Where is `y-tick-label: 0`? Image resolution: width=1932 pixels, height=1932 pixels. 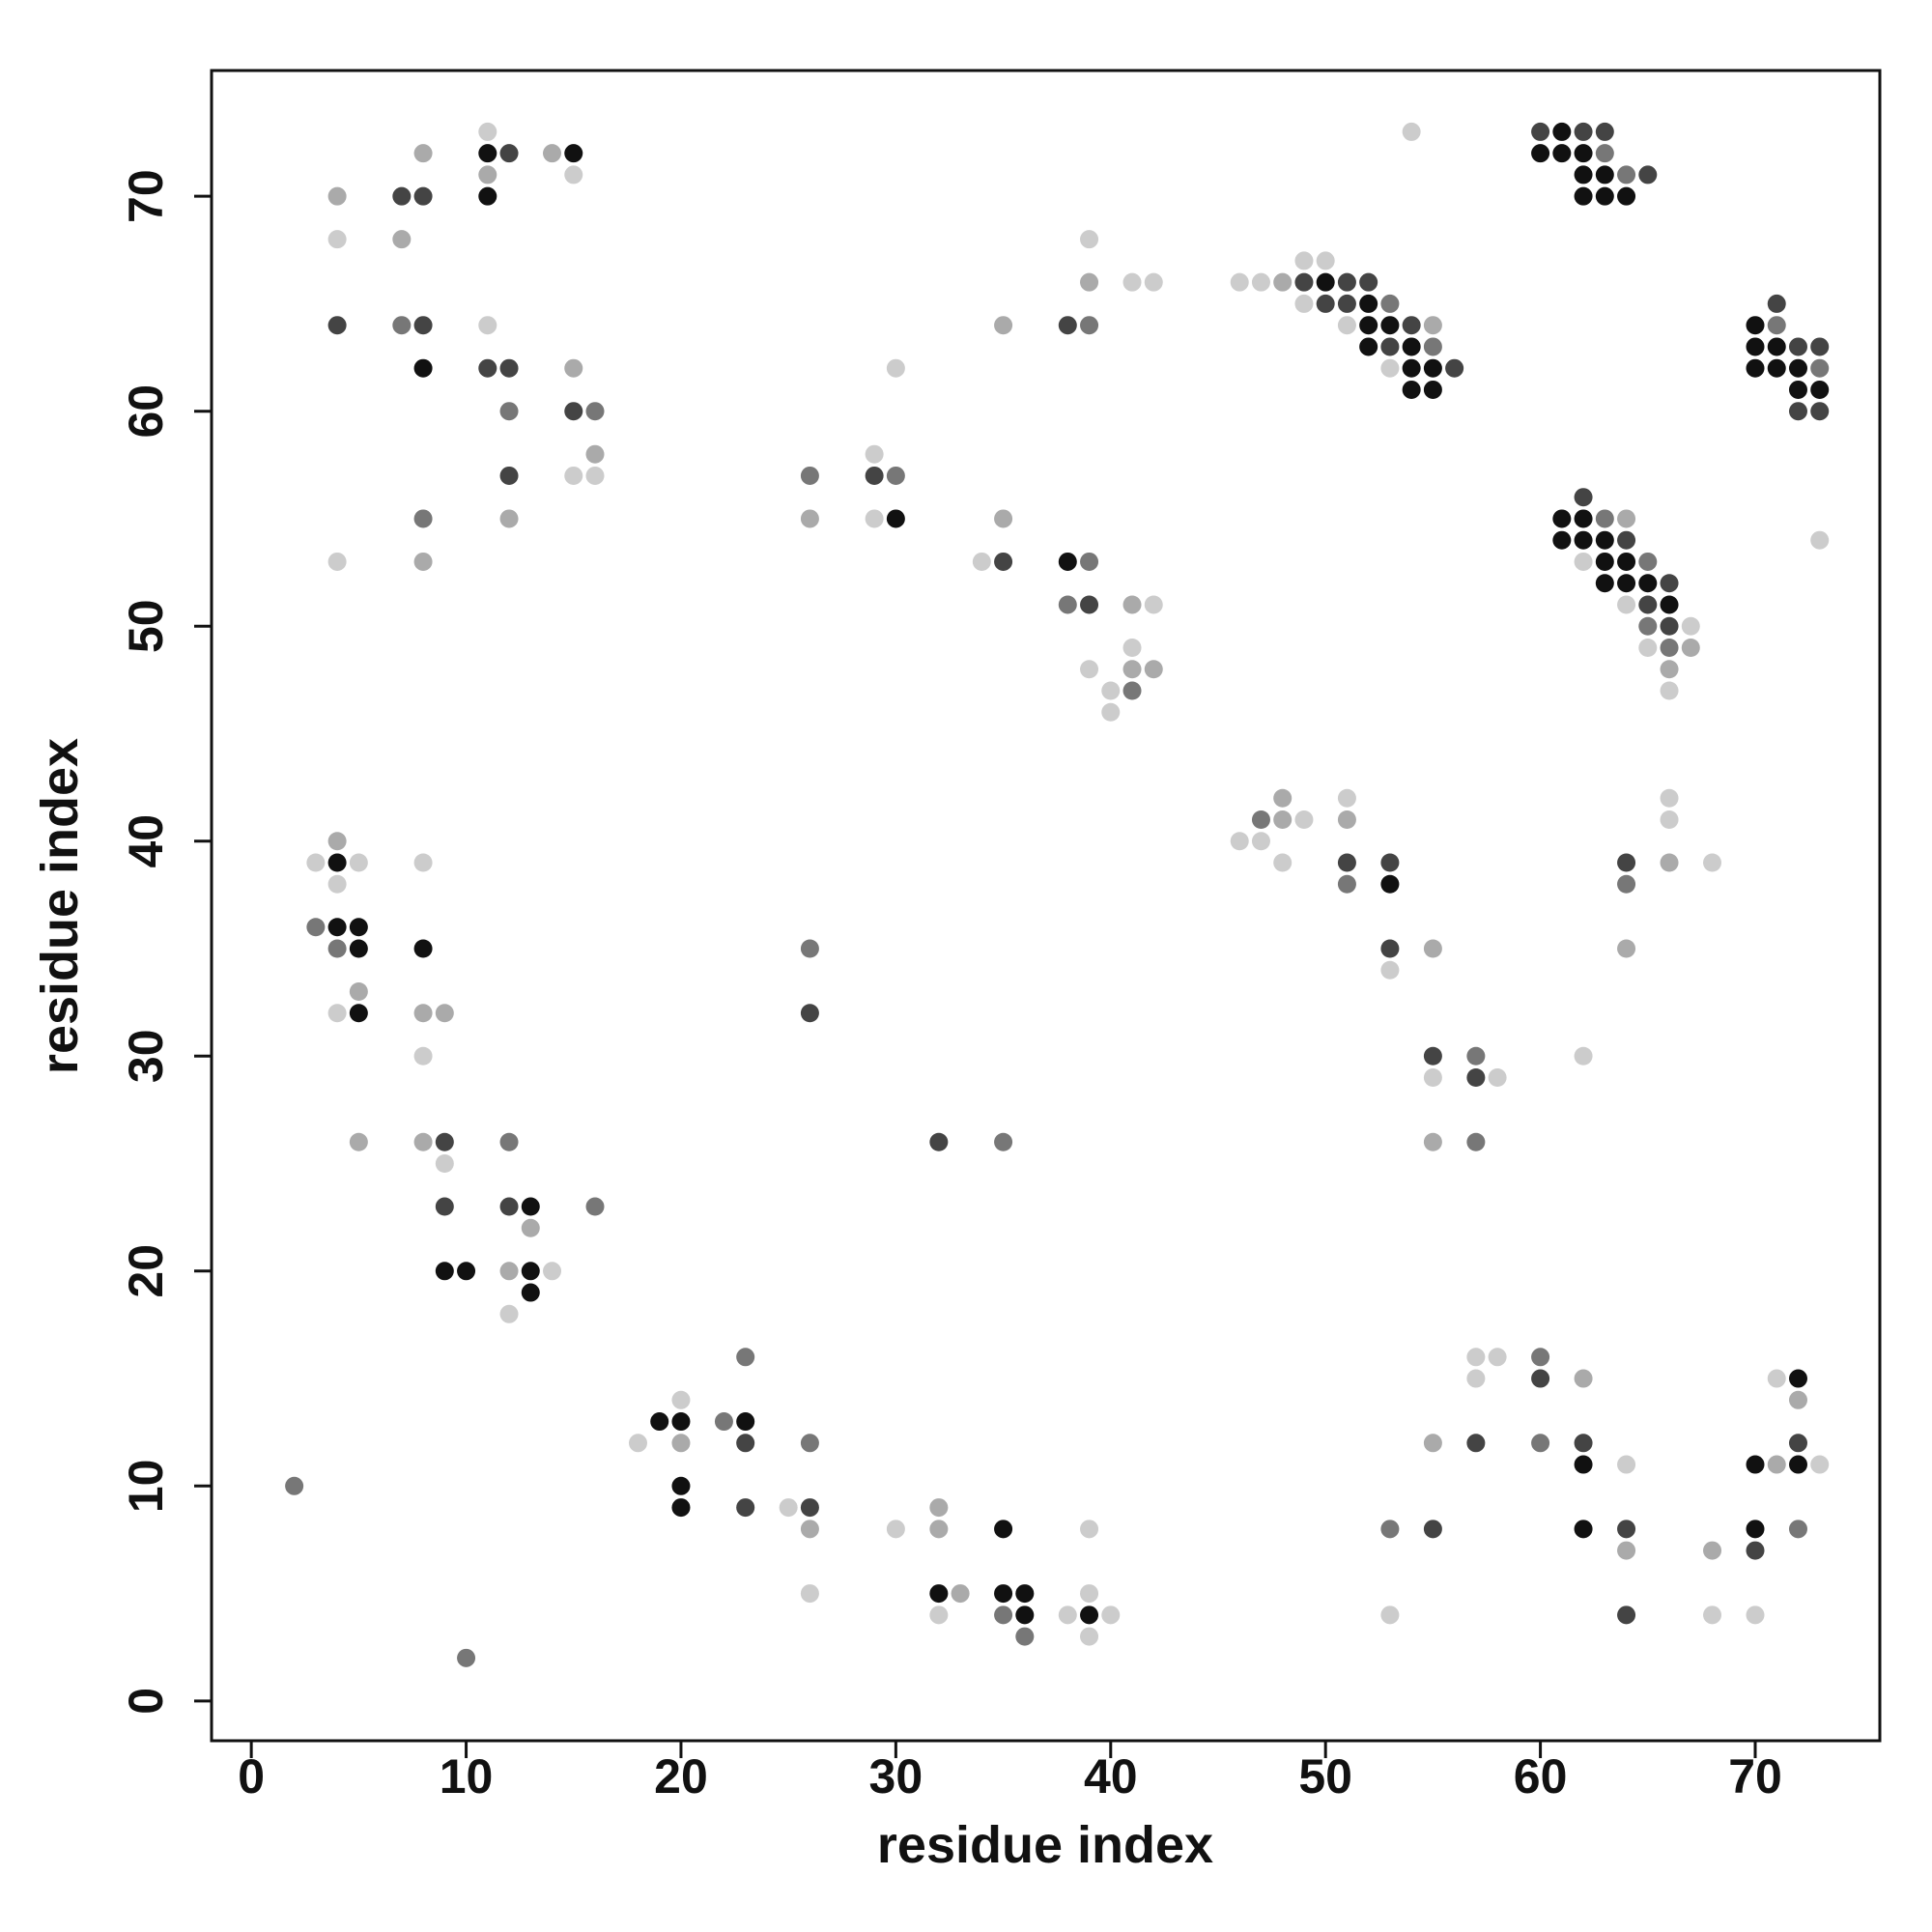 y-tick-label: 0 is located at coordinates (146, 1701).